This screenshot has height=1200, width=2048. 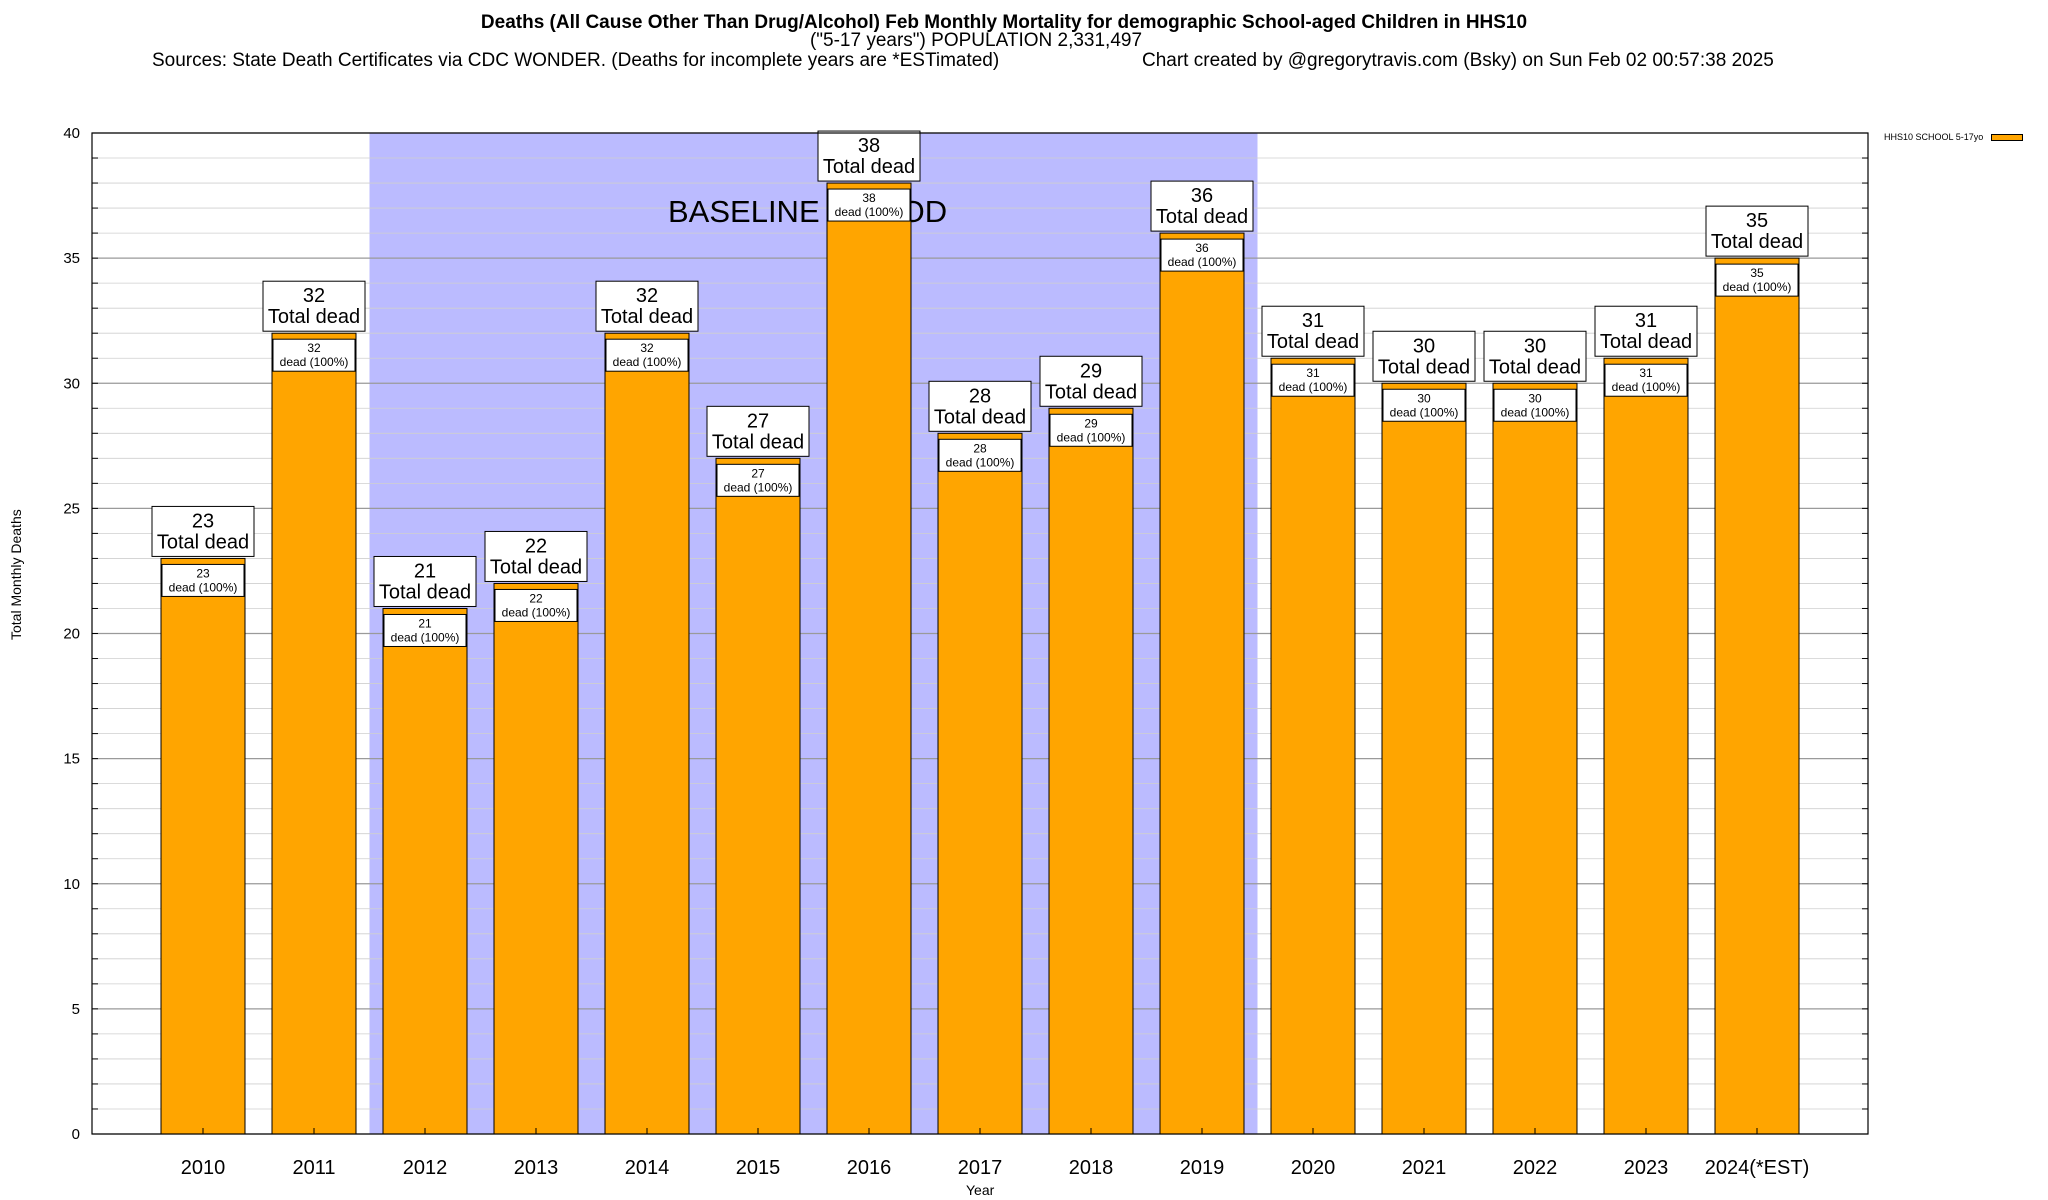 I want to click on bar-inner-value-label: 29, so click(x=1091, y=423).